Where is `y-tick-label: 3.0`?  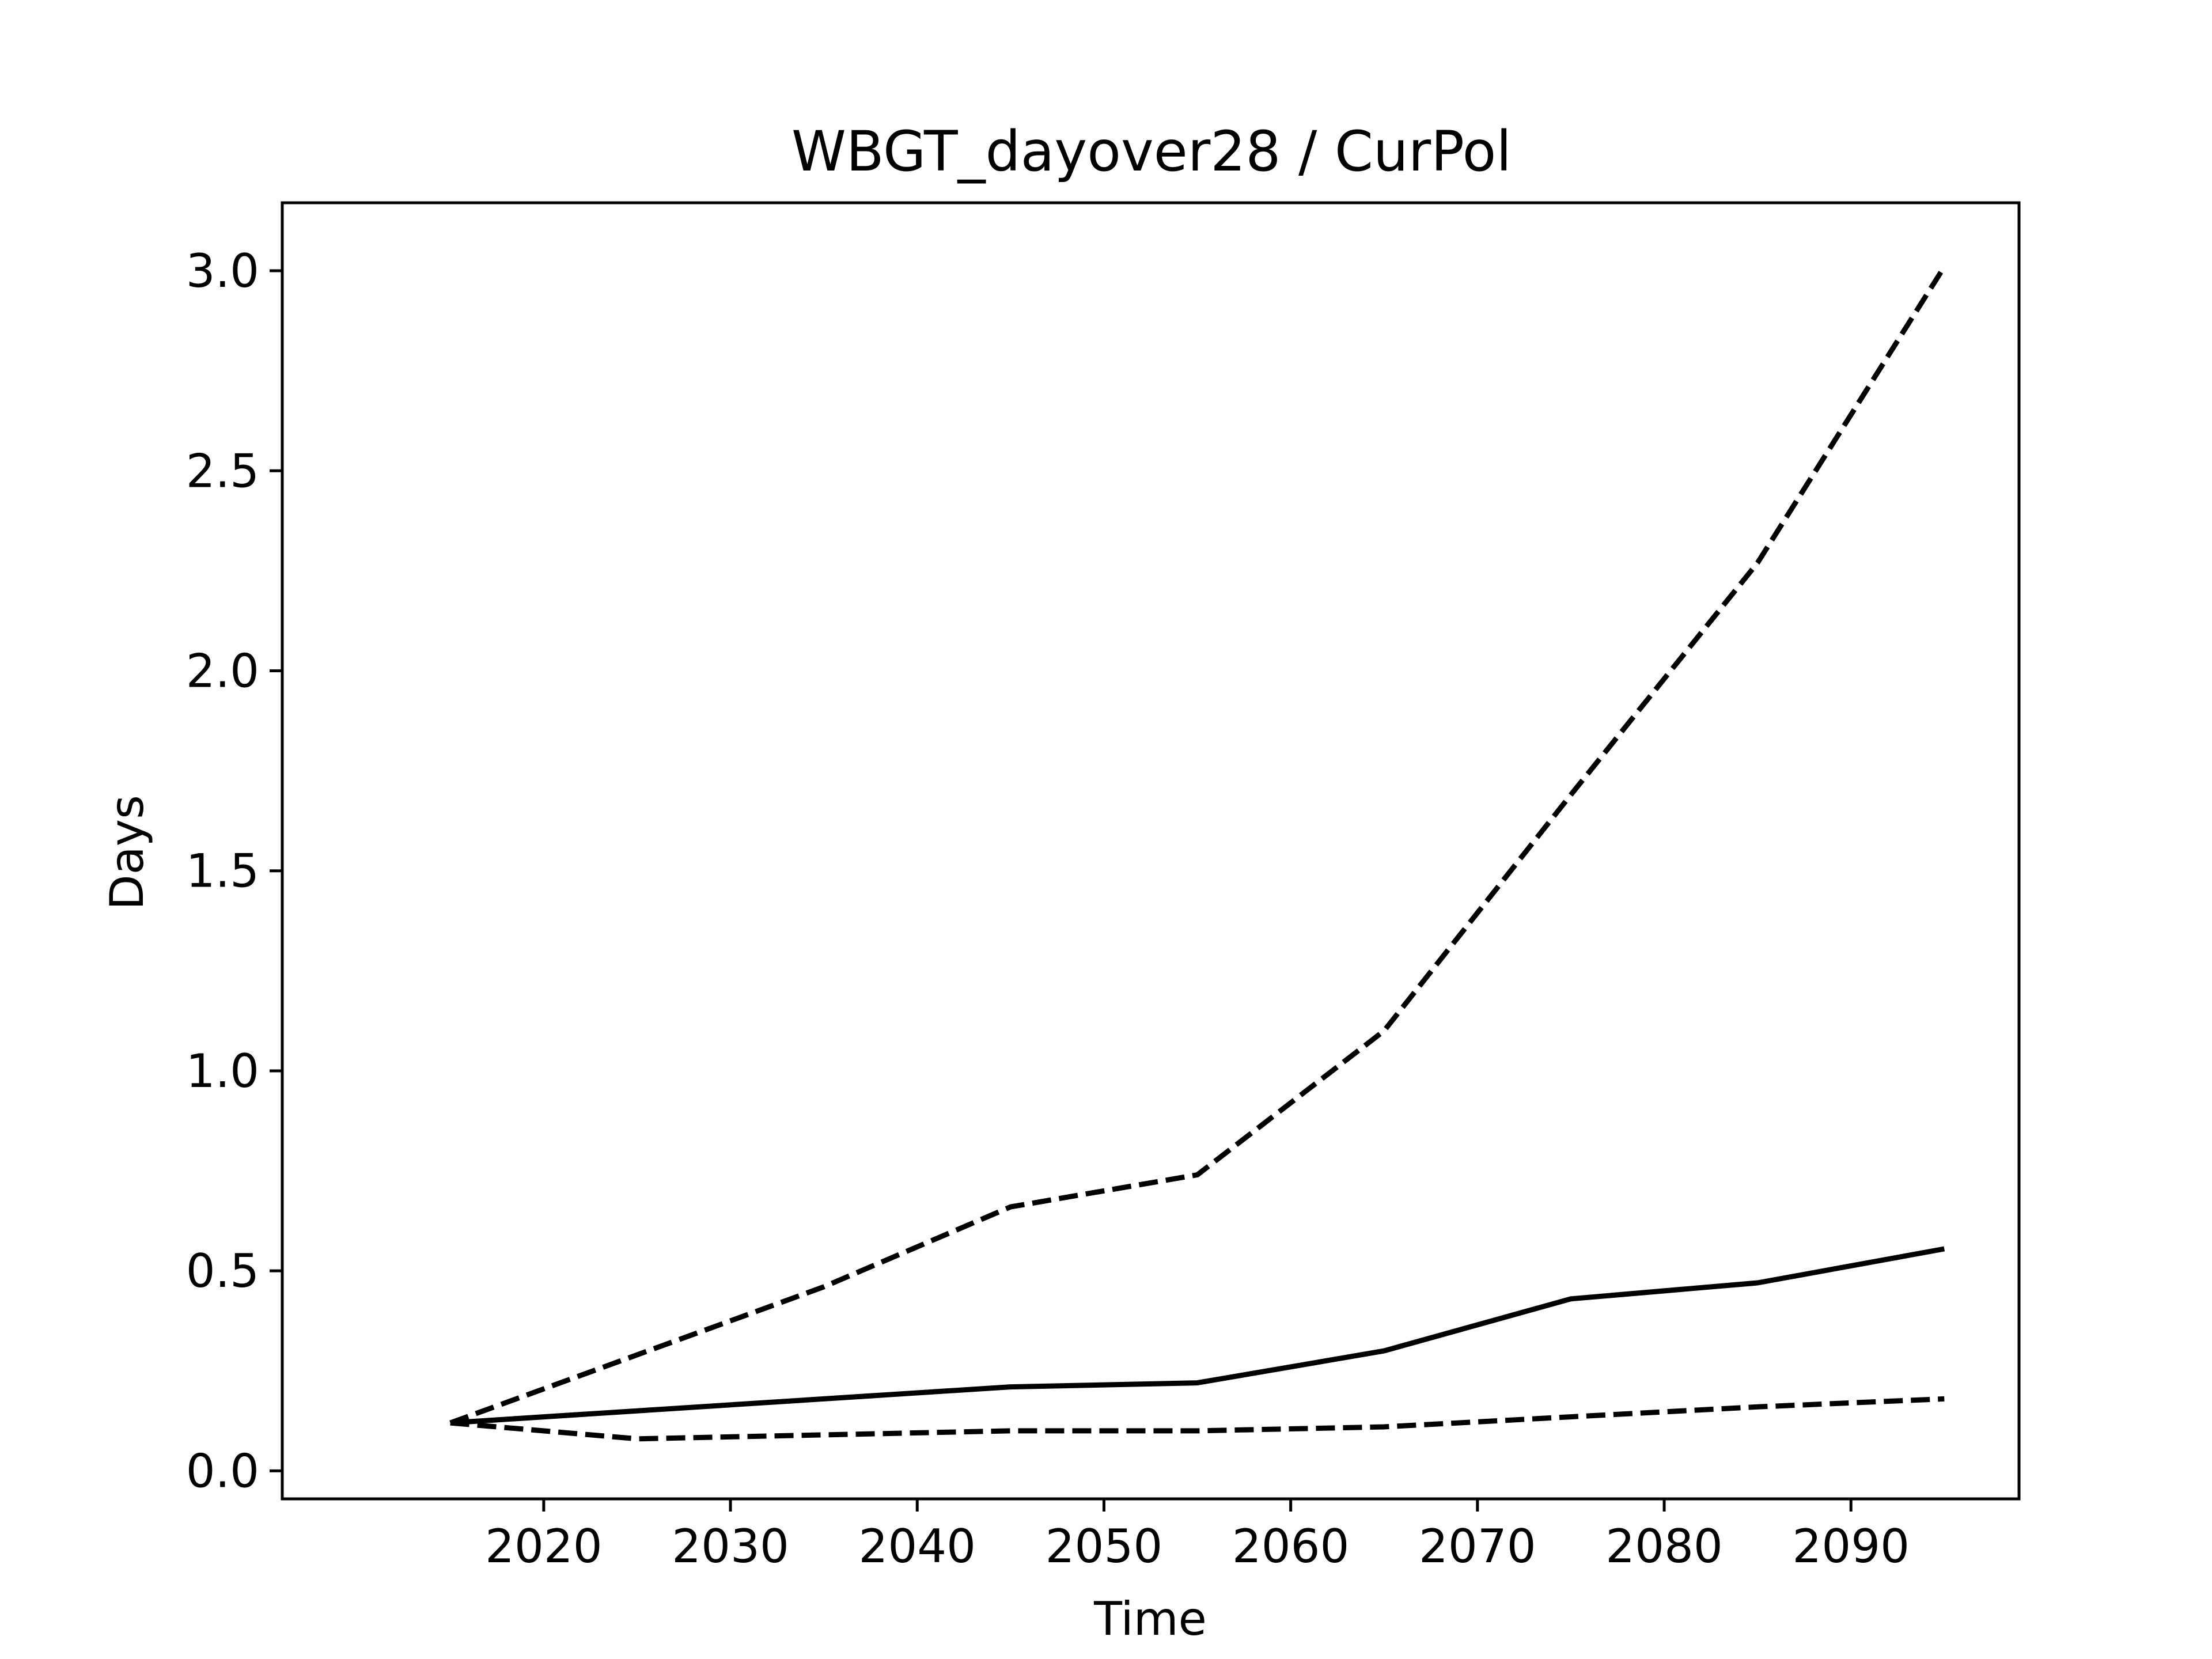
y-tick-label: 3.0 is located at coordinates (222, 271).